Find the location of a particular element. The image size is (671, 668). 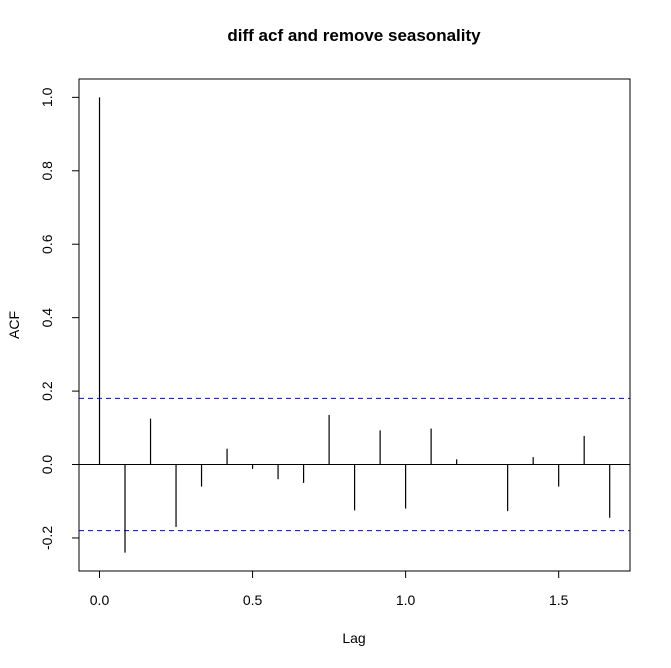

y-axis-label: ACF is located at coordinates (14, 325).